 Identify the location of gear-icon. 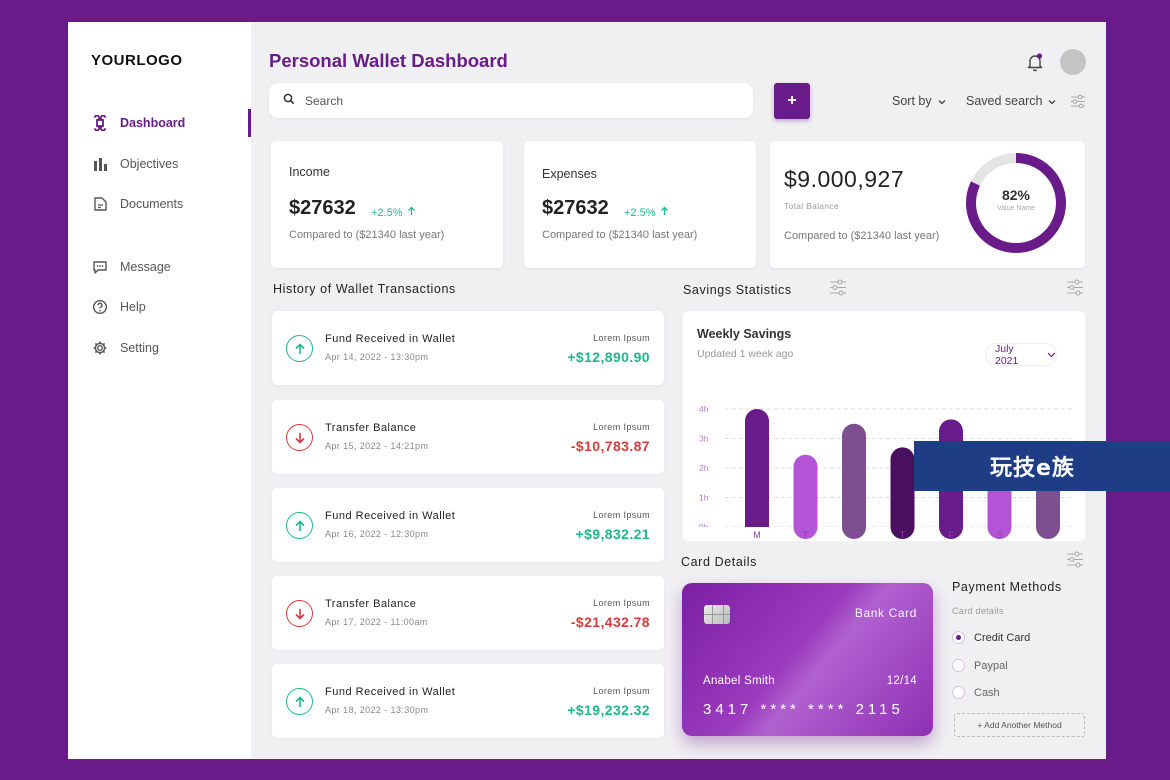
(100, 348).